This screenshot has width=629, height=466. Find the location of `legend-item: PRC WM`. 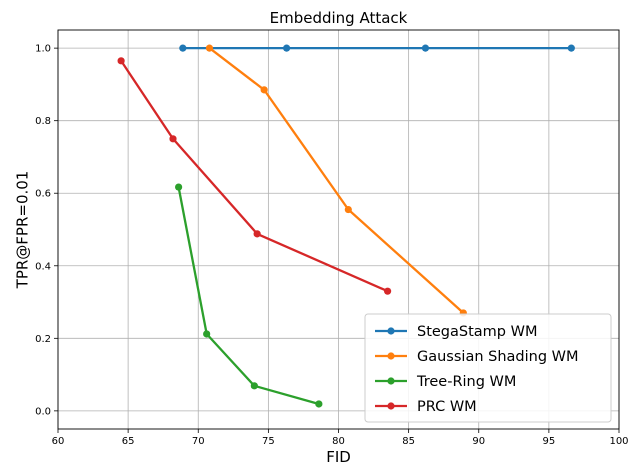

legend-item: PRC WM is located at coordinates (426, 407).